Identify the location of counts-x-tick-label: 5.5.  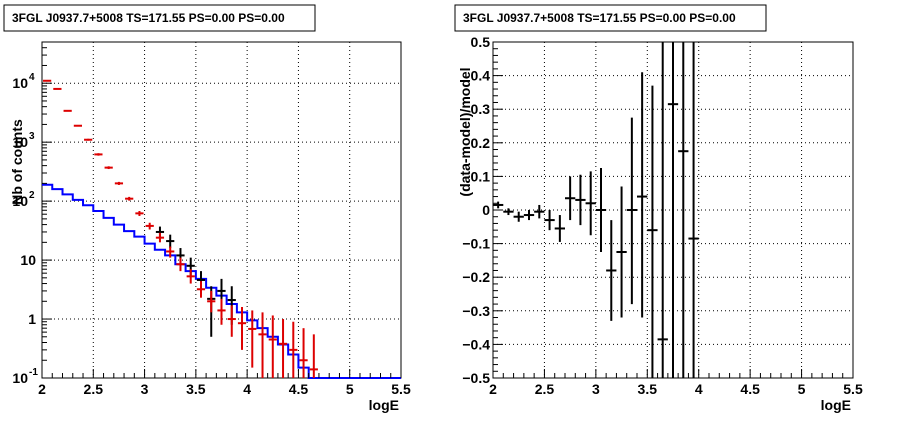
(401, 389).